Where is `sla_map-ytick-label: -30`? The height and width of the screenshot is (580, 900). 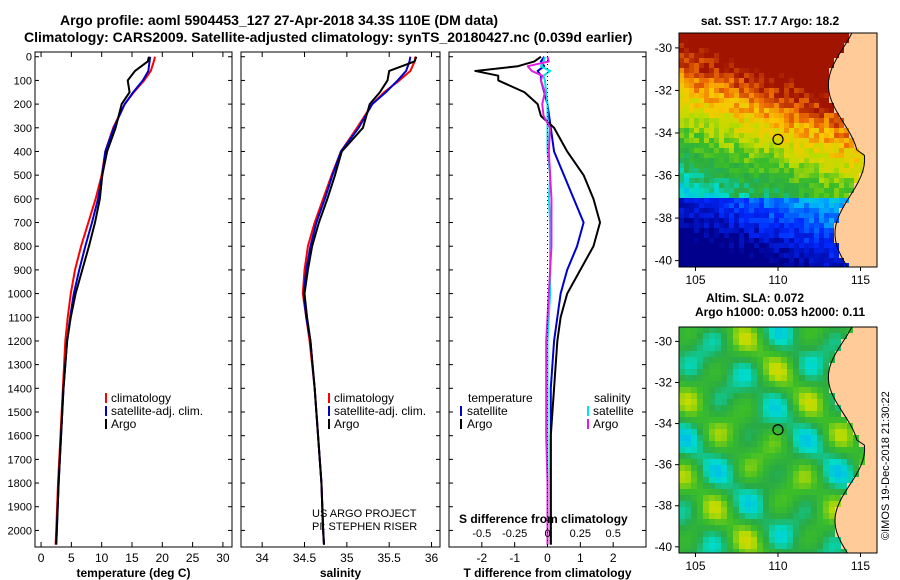 sla_map-ytick-label: -30 is located at coordinates (664, 341).